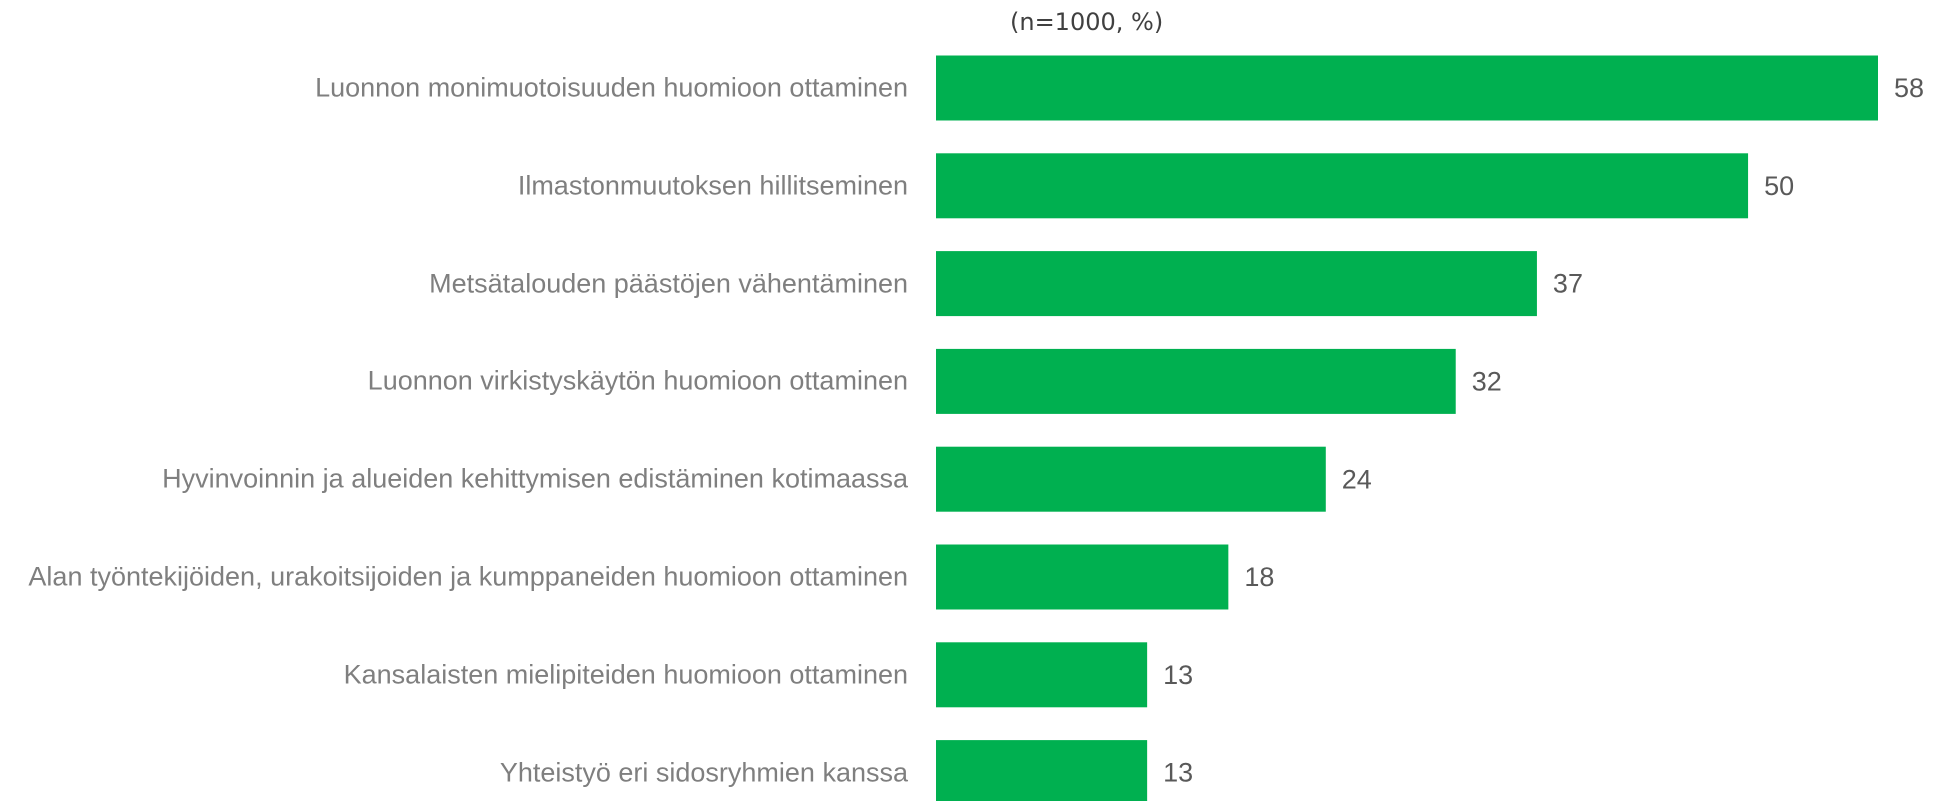 This screenshot has width=1936, height=801. What do you see at coordinates (668, 283) in the screenshot?
I see `category-label: Metsätalouden päästöjen vähentäminen` at bounding box center [668, 283].